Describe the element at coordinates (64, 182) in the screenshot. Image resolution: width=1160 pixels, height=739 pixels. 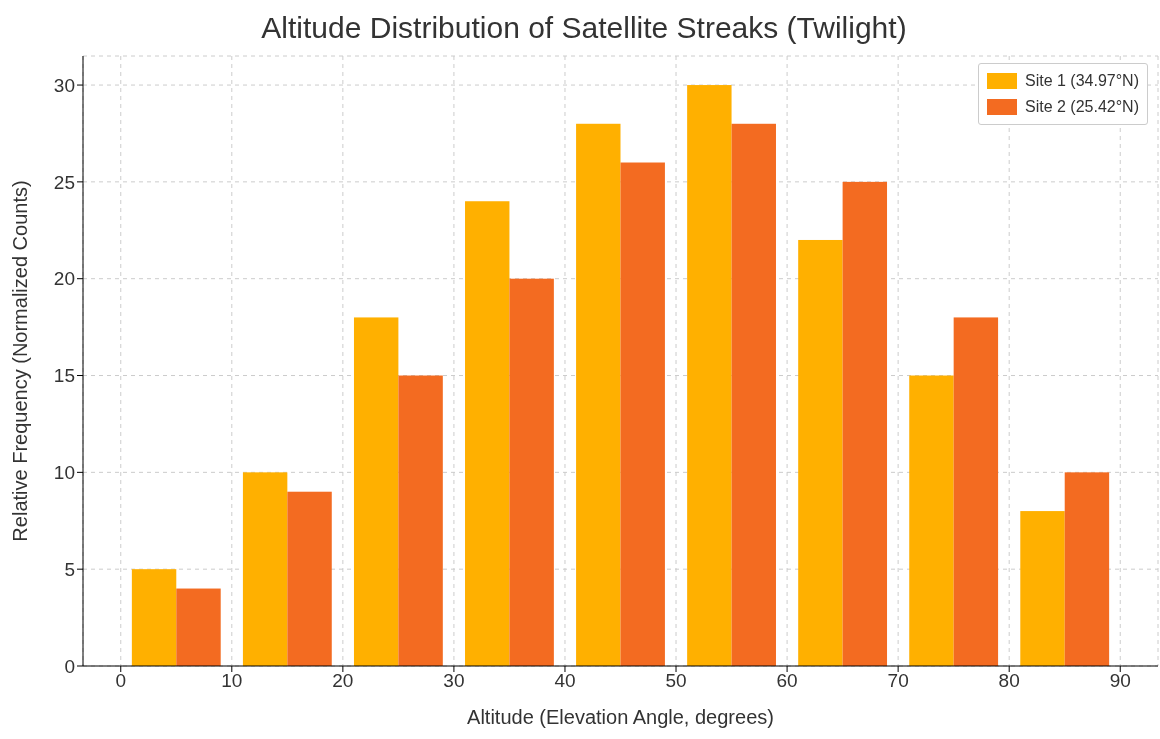
I see `y-tick-label: 25` at that location.